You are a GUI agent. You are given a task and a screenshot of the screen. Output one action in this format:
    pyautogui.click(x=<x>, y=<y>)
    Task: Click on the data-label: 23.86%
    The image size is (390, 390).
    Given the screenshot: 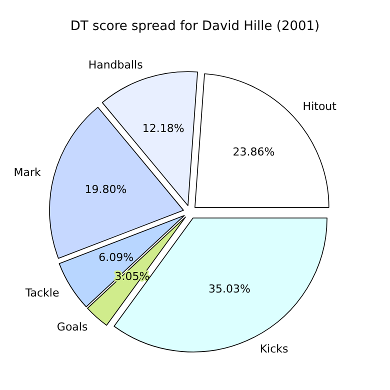 What is the action you would take?
    pyautogui.click(x=253, y=152)
    